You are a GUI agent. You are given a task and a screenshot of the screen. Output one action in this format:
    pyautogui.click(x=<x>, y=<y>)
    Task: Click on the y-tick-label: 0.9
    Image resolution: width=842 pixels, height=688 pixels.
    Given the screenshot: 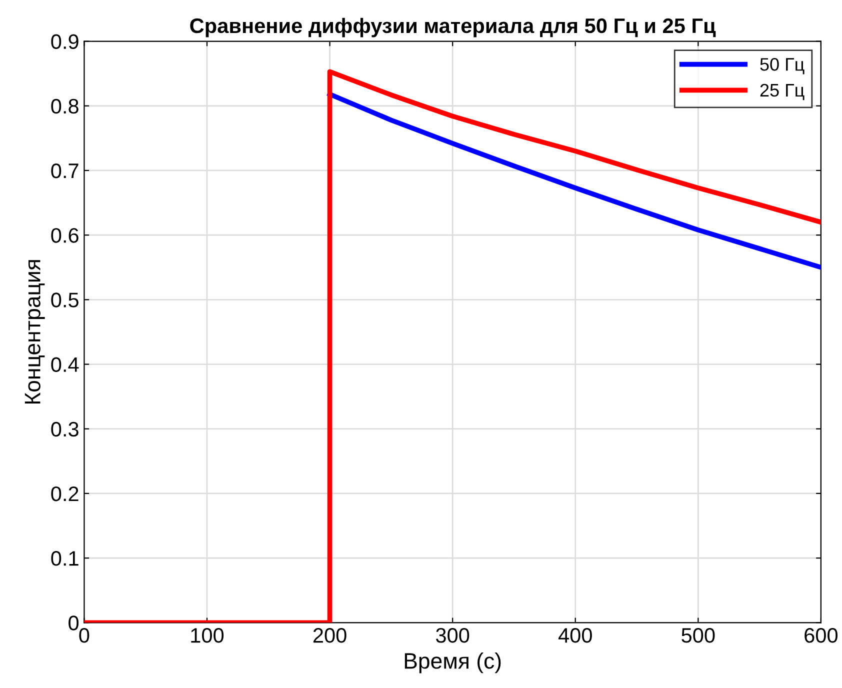 What is the action you would take?
    pyautogui.click(x=64, y=42)
    